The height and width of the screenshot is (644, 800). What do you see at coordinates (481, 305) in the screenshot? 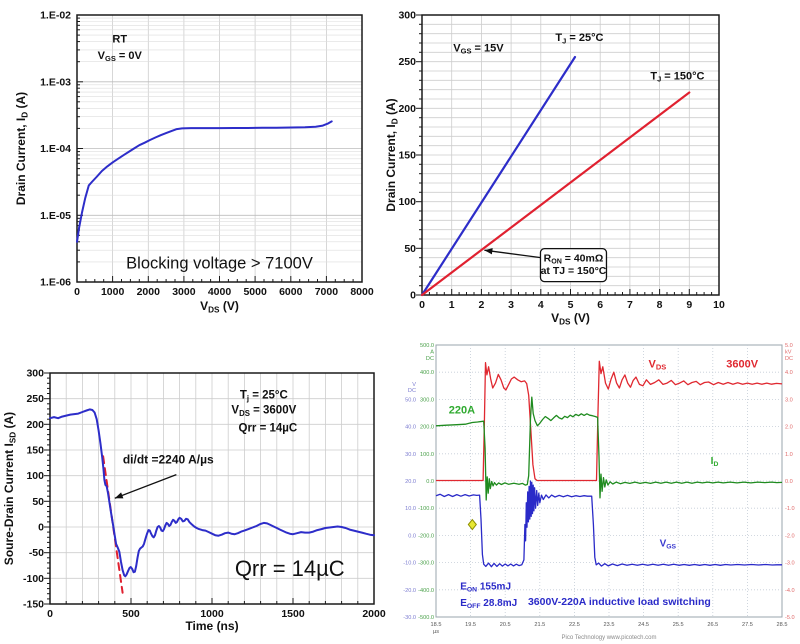
I see `x-tick-label: 2` at bounding box center [481, 305].